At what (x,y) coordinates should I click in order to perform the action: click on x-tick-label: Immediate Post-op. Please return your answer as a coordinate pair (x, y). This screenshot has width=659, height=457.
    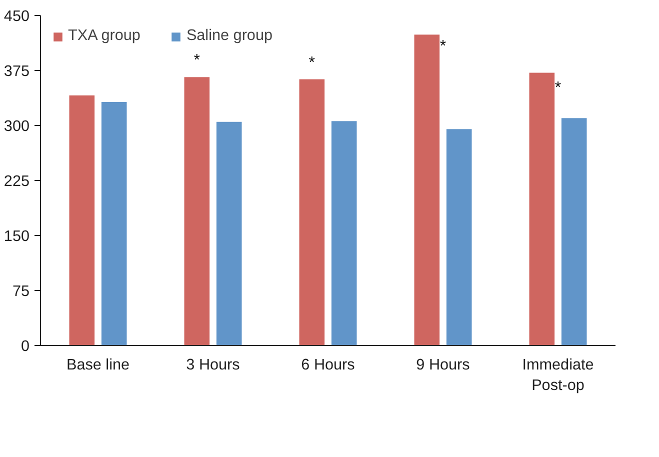
    Looking at the image, I should click on (558, 375).